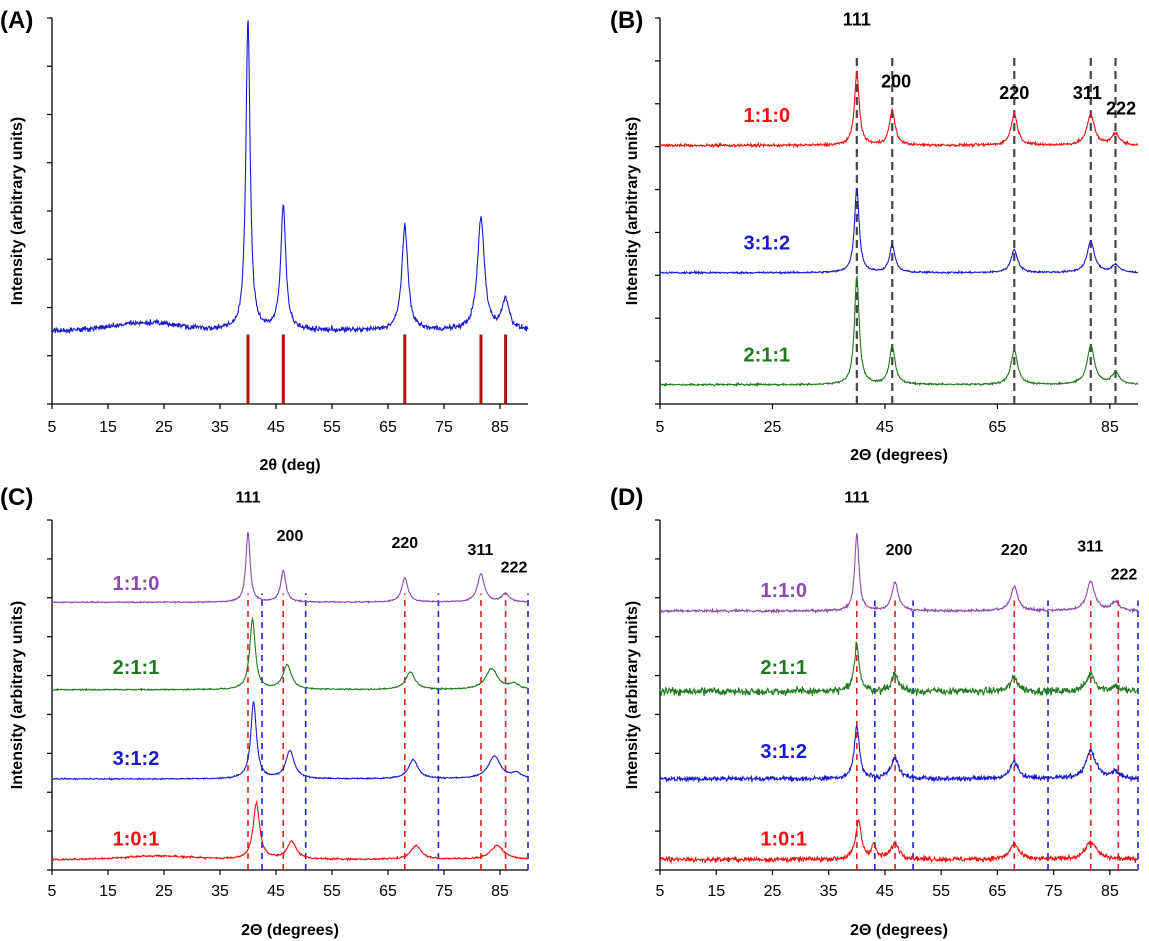 The image size is (1149, 941). I want to click on panel-label: (C), so click(16, 497).